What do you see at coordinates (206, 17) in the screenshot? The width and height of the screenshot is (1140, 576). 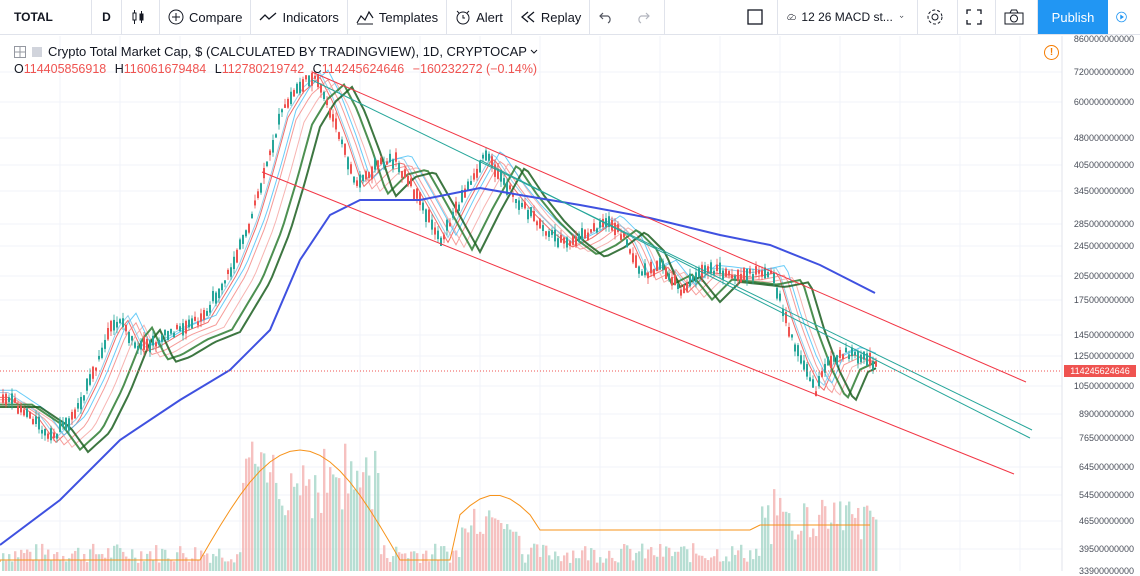 I see `compare-button: Compare` at bounding box center [206, 17].